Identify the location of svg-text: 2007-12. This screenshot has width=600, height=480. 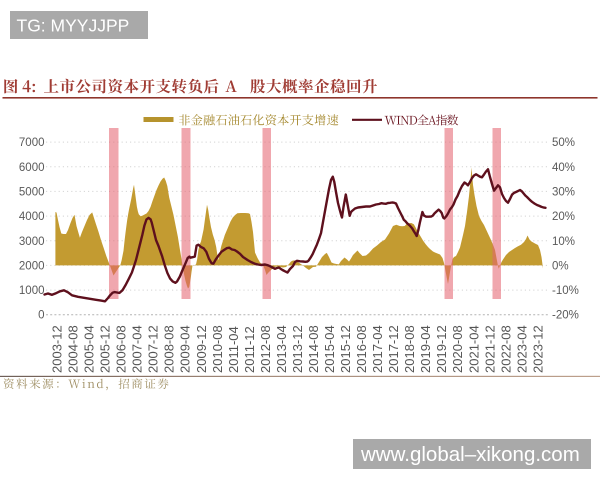
(153, 349).